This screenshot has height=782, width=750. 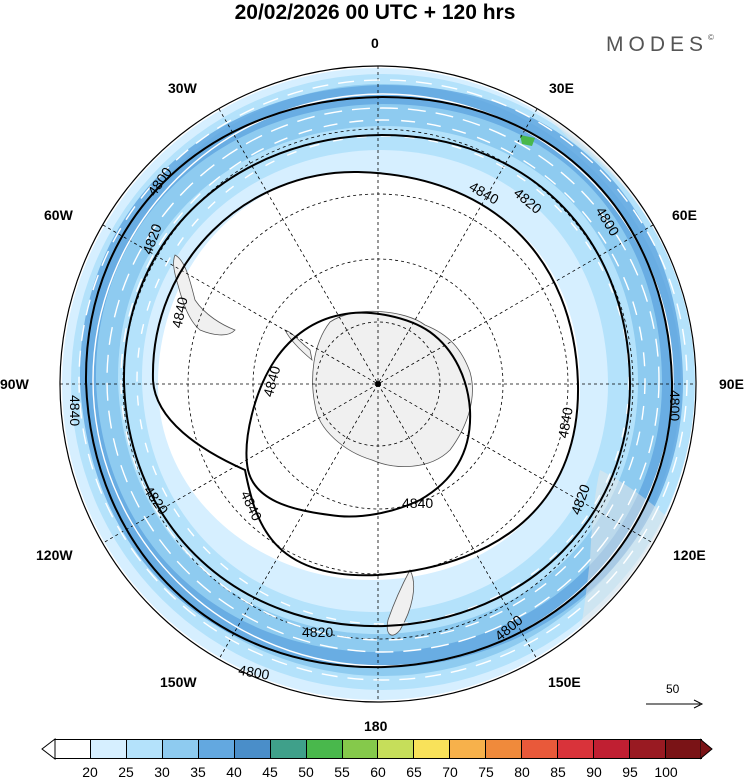 I want to click on colorbar-end-arrow, so click(x=706, y=749).